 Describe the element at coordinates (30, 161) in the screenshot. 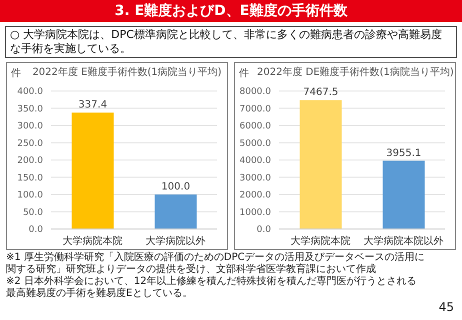

I see `y-tick-label: 200.0` at that location.